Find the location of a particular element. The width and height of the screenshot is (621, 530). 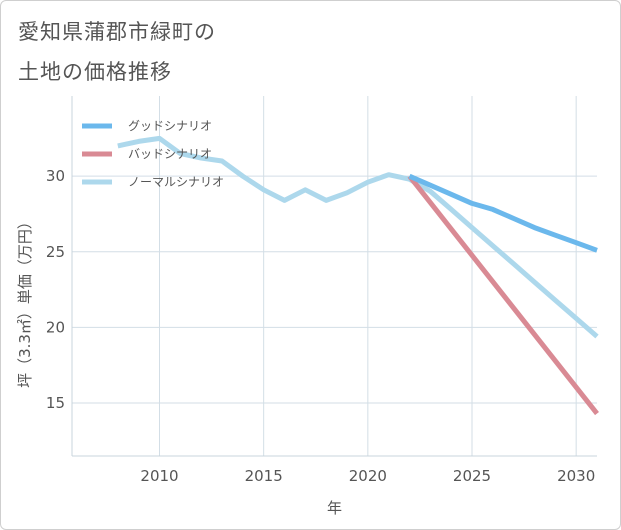

y-axis-label: 坪（3.3㎡）単価（万円） is located at coordinates (25, 301).